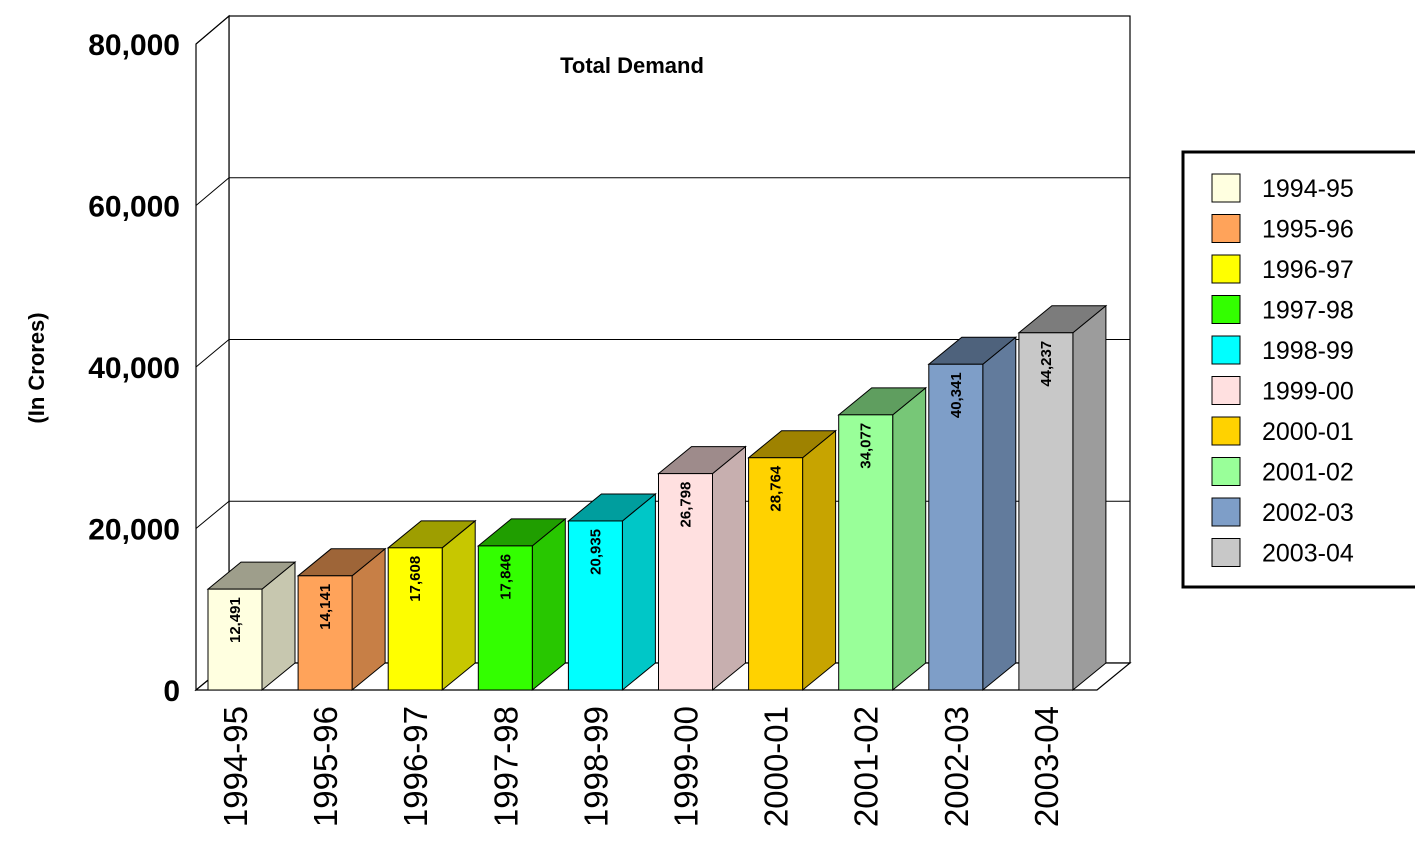 The image size is (1415, 851). I want to click on legend-item: 2003-04, so click(1282, 553).